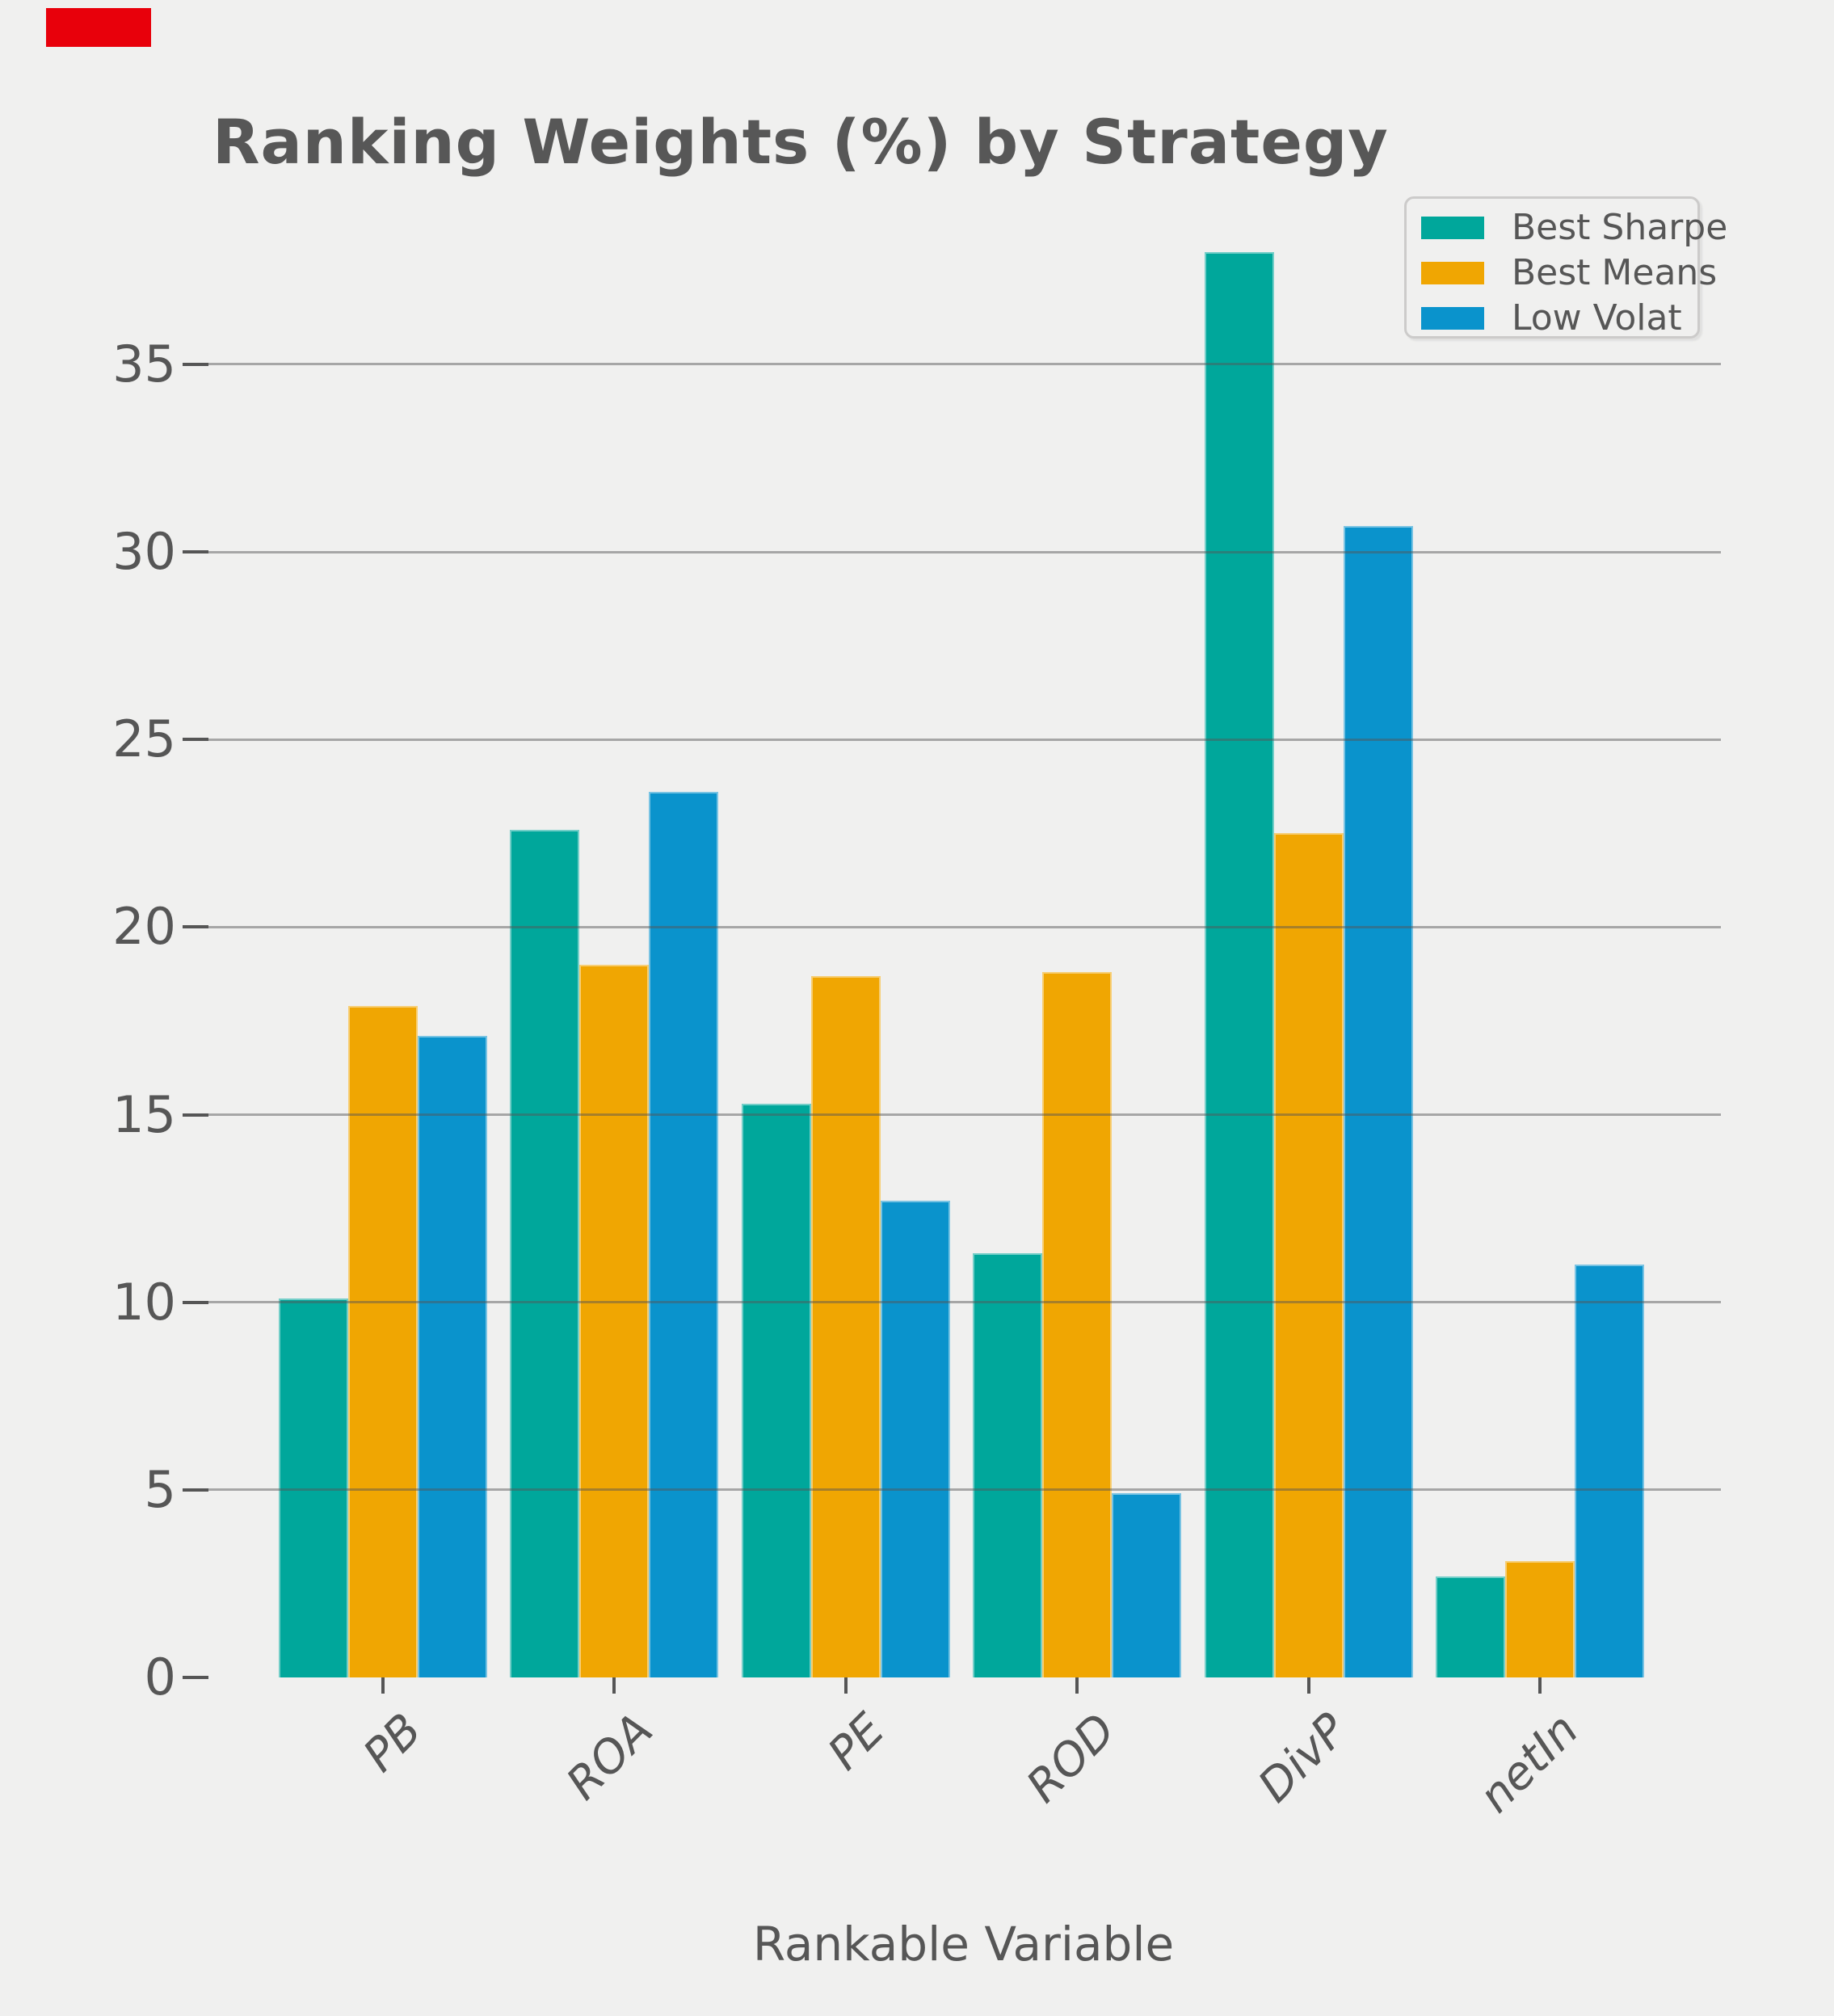  I want to click on legend-item-best-means: Best Means, so click(1569, 273).